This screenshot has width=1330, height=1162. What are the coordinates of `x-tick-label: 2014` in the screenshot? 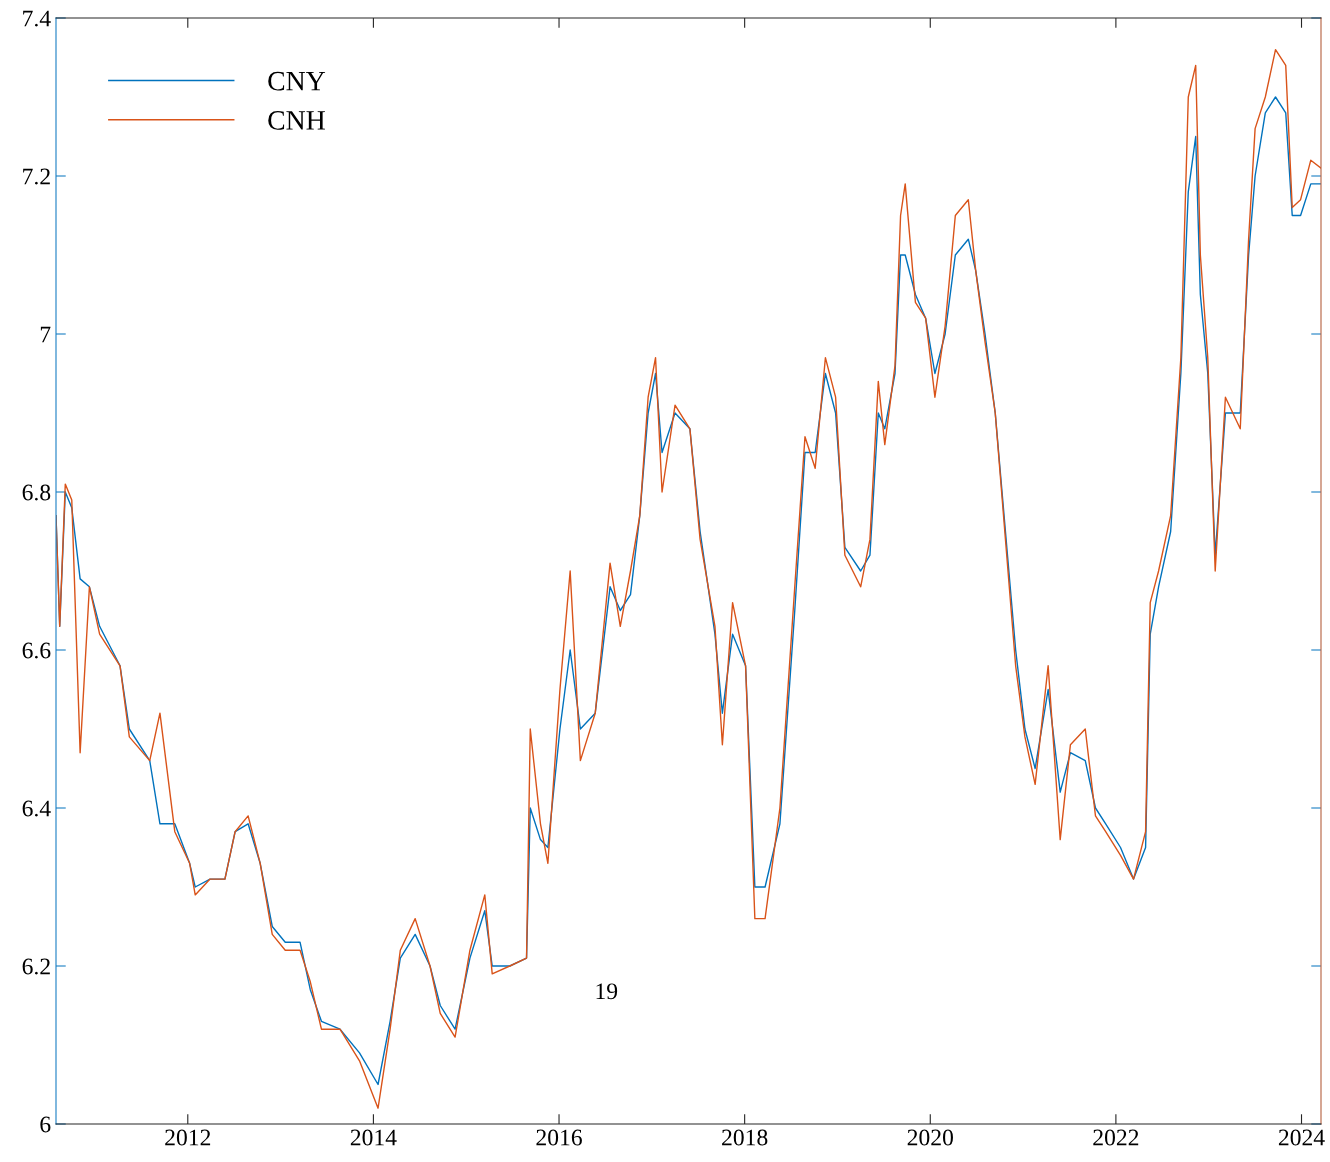 It's located at (373, 1137).